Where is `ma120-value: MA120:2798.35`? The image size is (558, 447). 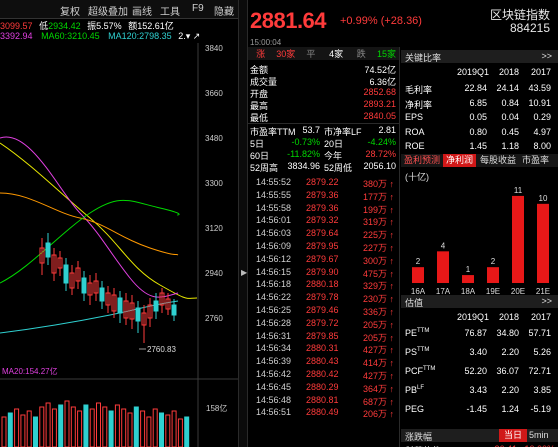
ma120-value: MA120:2798.35 is located at coordinates (140, 36).